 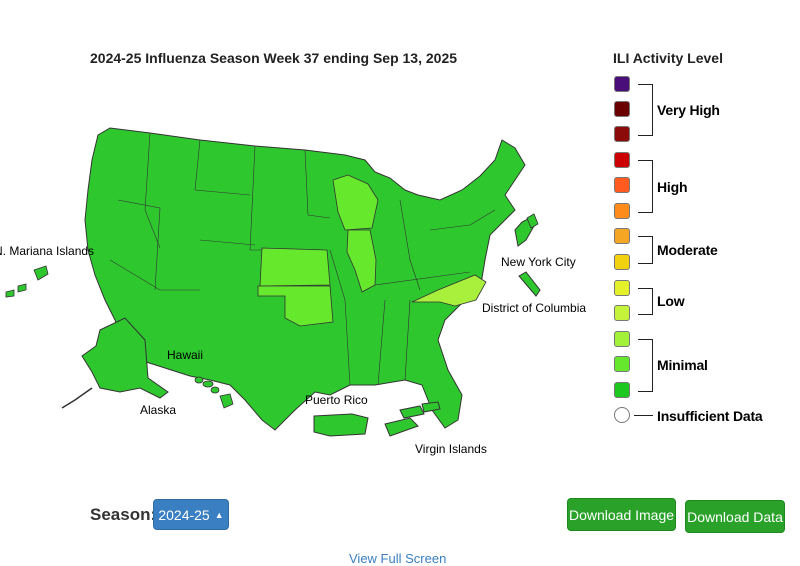 What do you see at coordinates (295, 306) in the screenshot?
I see `oklahoma-shape` at bounding box center [295, 306].